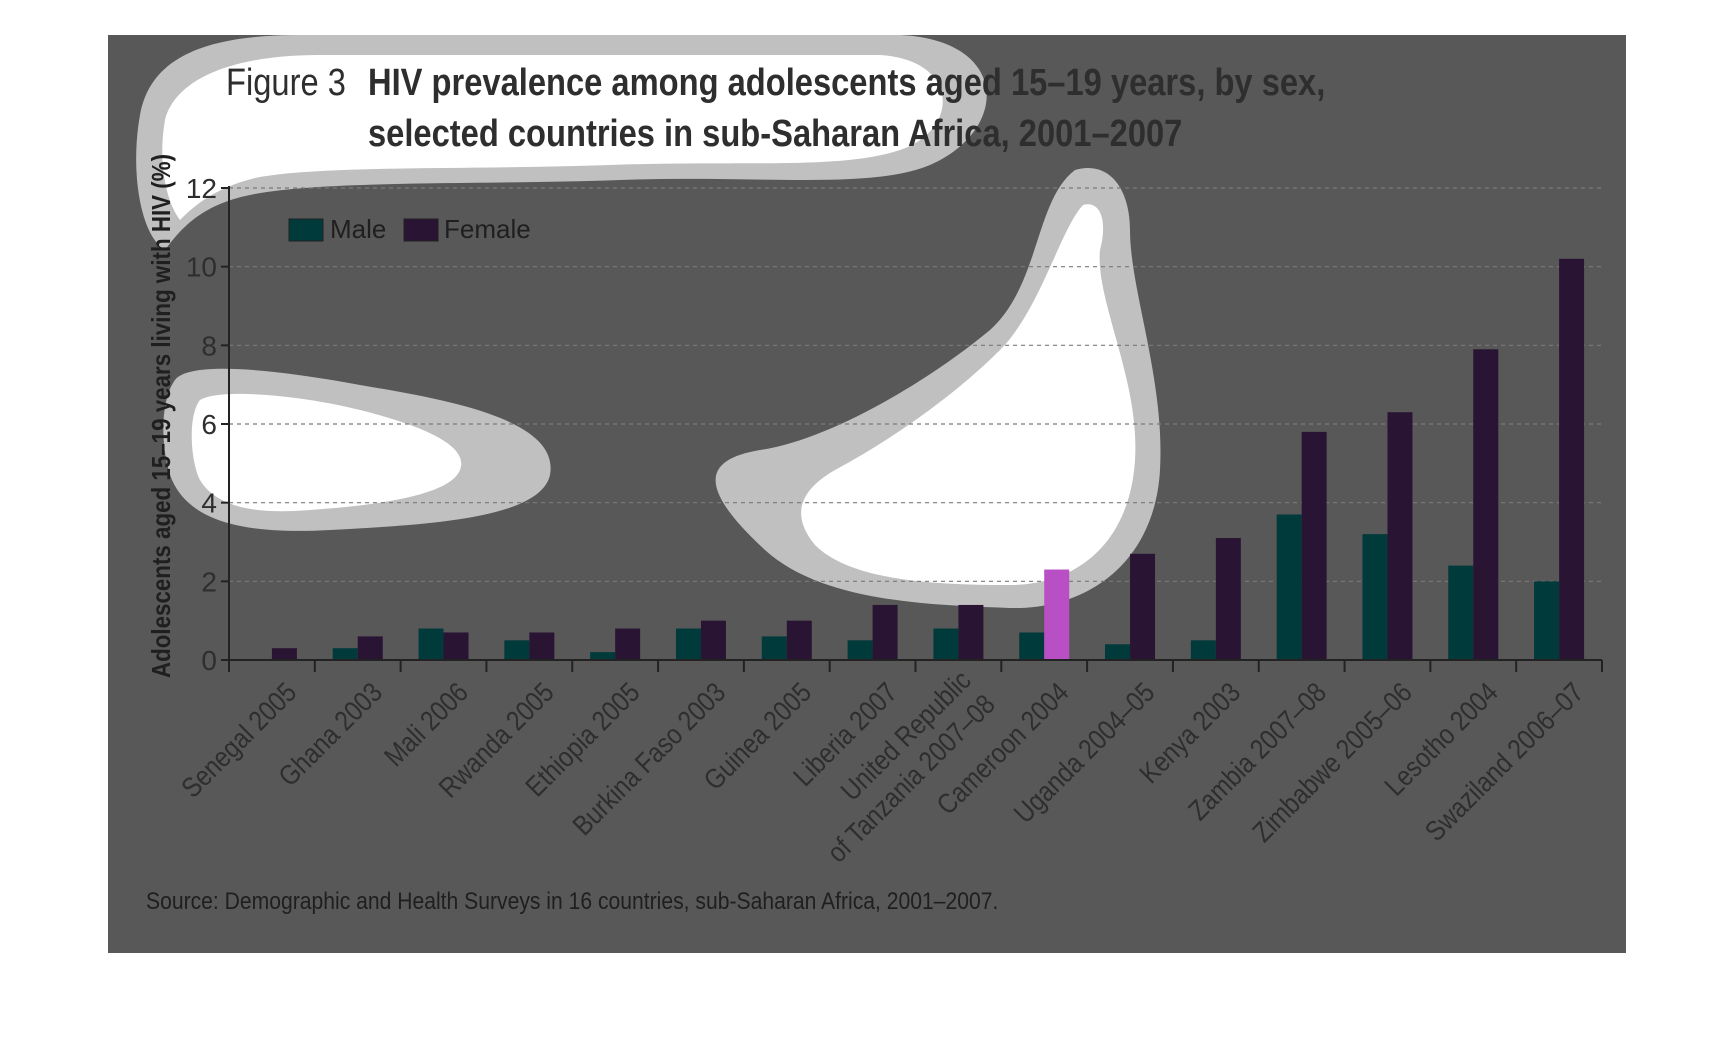  What do you see at coordinates (201, 267) in the screenshot?
I see `y-tick-label: 10` at bounding box center [201, 267].